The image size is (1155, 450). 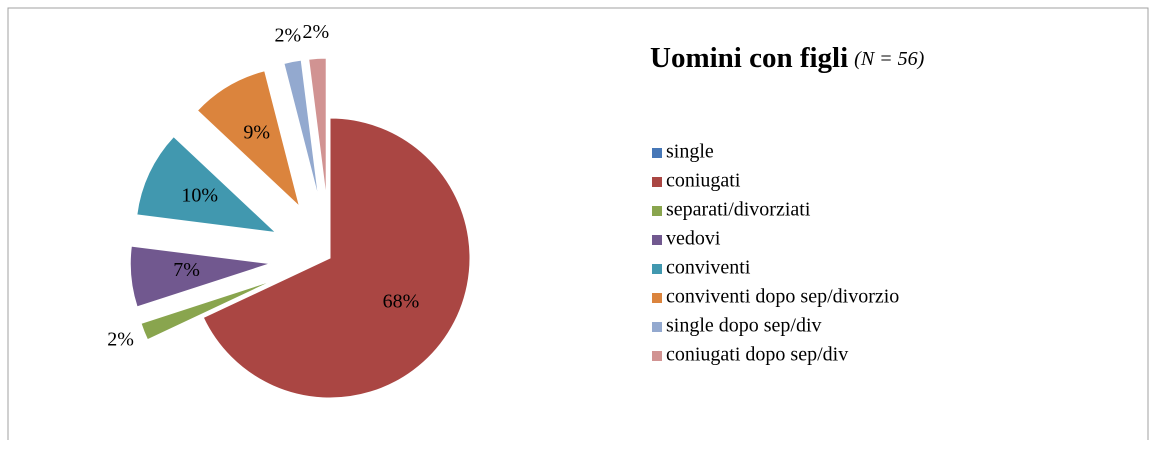 What do you see at coordinates (708, 268) in the screenshot?
I see `legend-label: conviventi` at bounding box center [708, 268].